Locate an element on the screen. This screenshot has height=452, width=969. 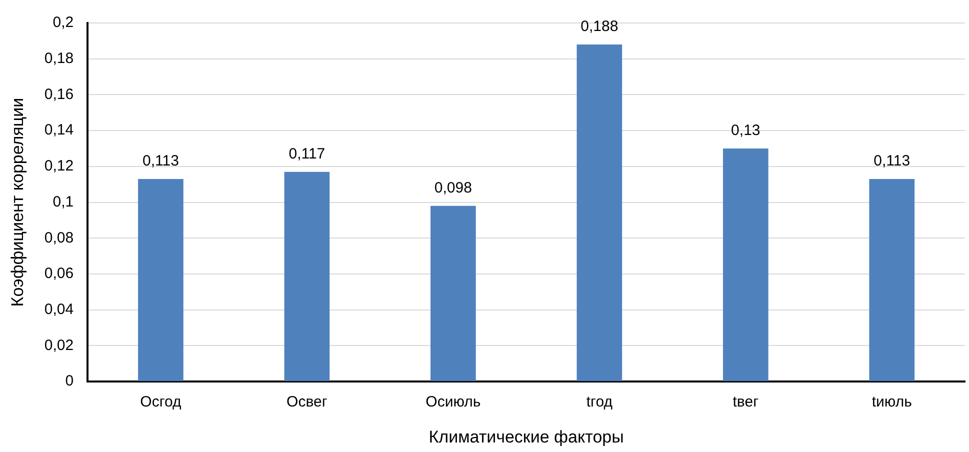
x-axis-title: Климатические факторы is located at coordinates (526, 436).